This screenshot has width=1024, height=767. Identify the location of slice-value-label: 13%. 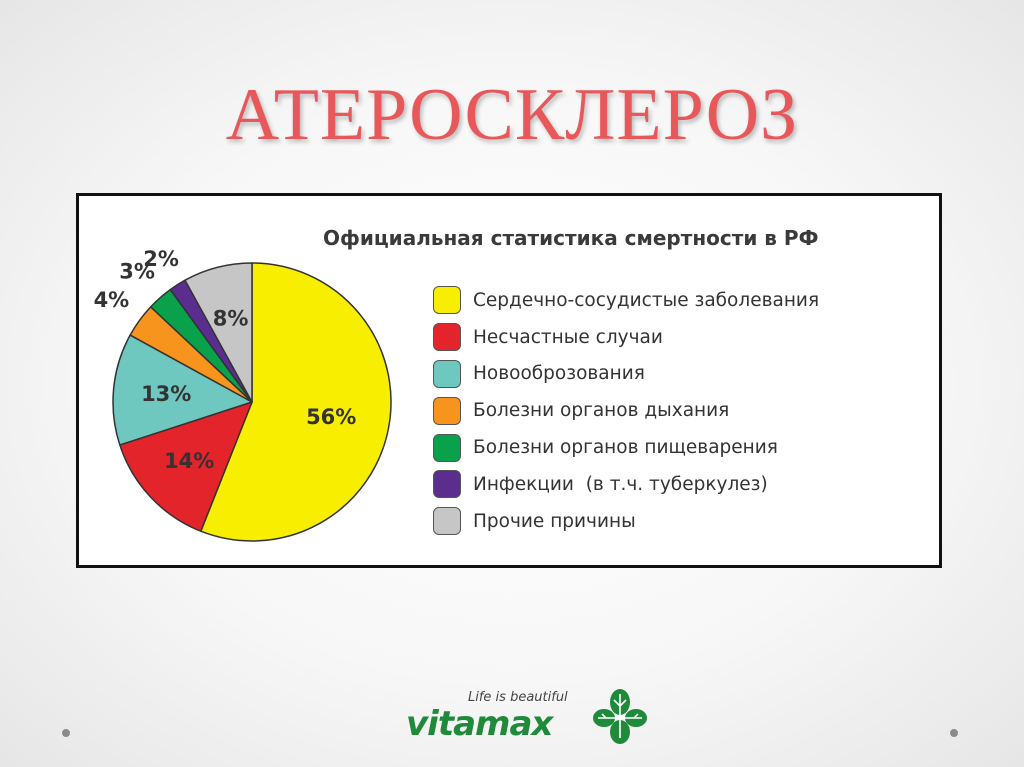
(166, 394).